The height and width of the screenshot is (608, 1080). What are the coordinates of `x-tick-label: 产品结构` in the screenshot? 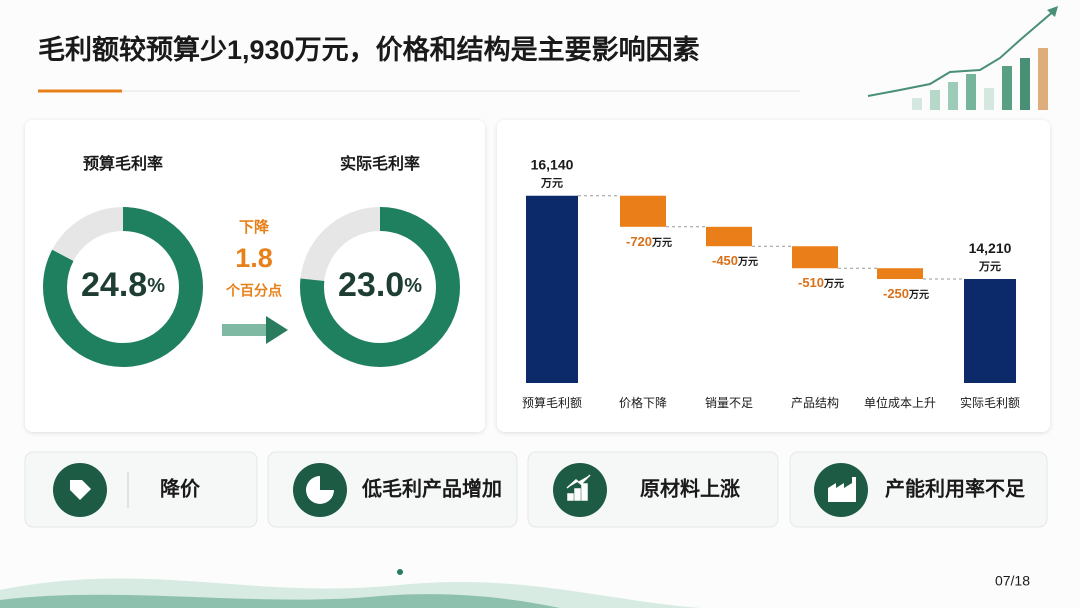 It's located at (815, 402).